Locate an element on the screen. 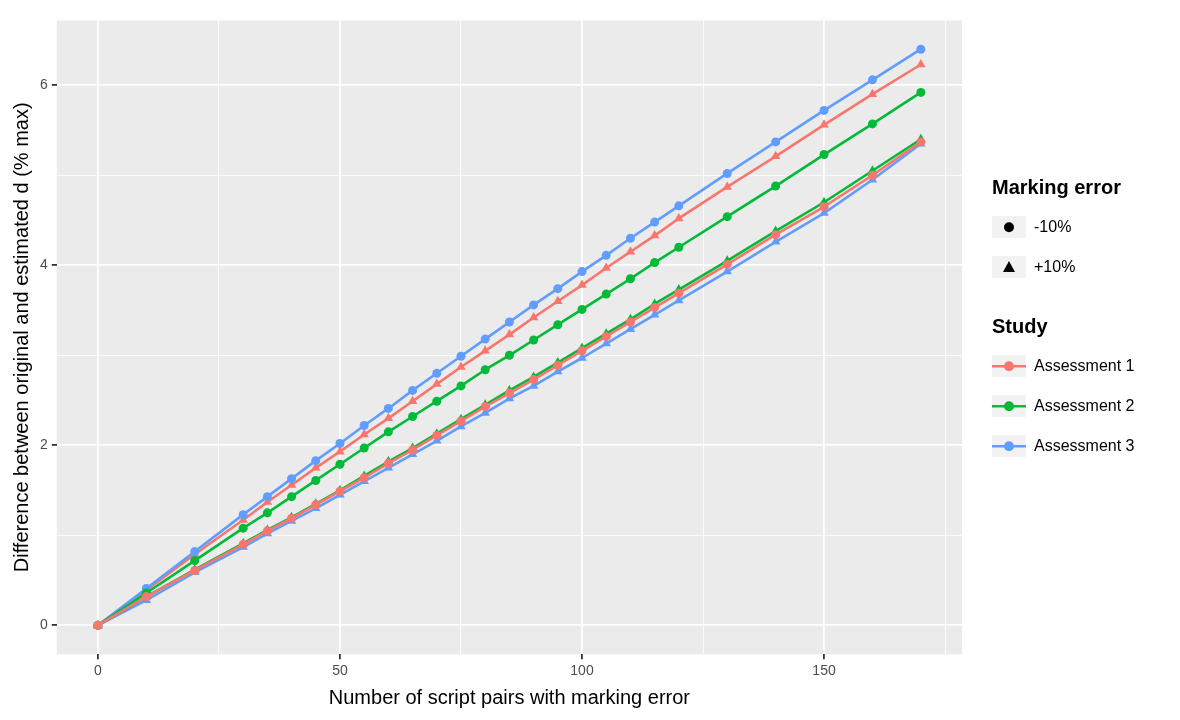  y-tick-label: 0 is located at coordinates (43, 624).